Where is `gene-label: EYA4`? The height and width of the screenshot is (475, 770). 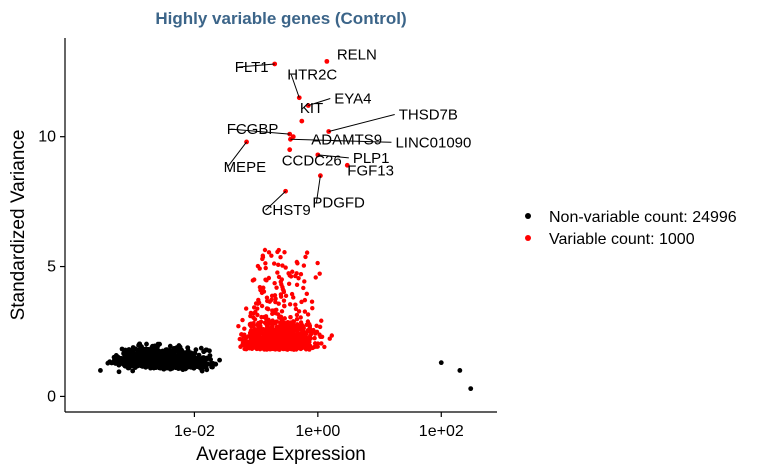 gene-label: EYA4 is located at coordinates (352, 99).